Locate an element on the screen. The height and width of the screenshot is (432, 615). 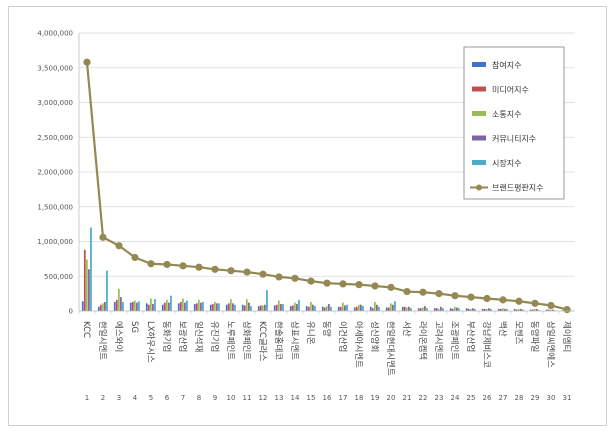
x-category-label: 한솔홈데코 is located at coordinates (278, 340).